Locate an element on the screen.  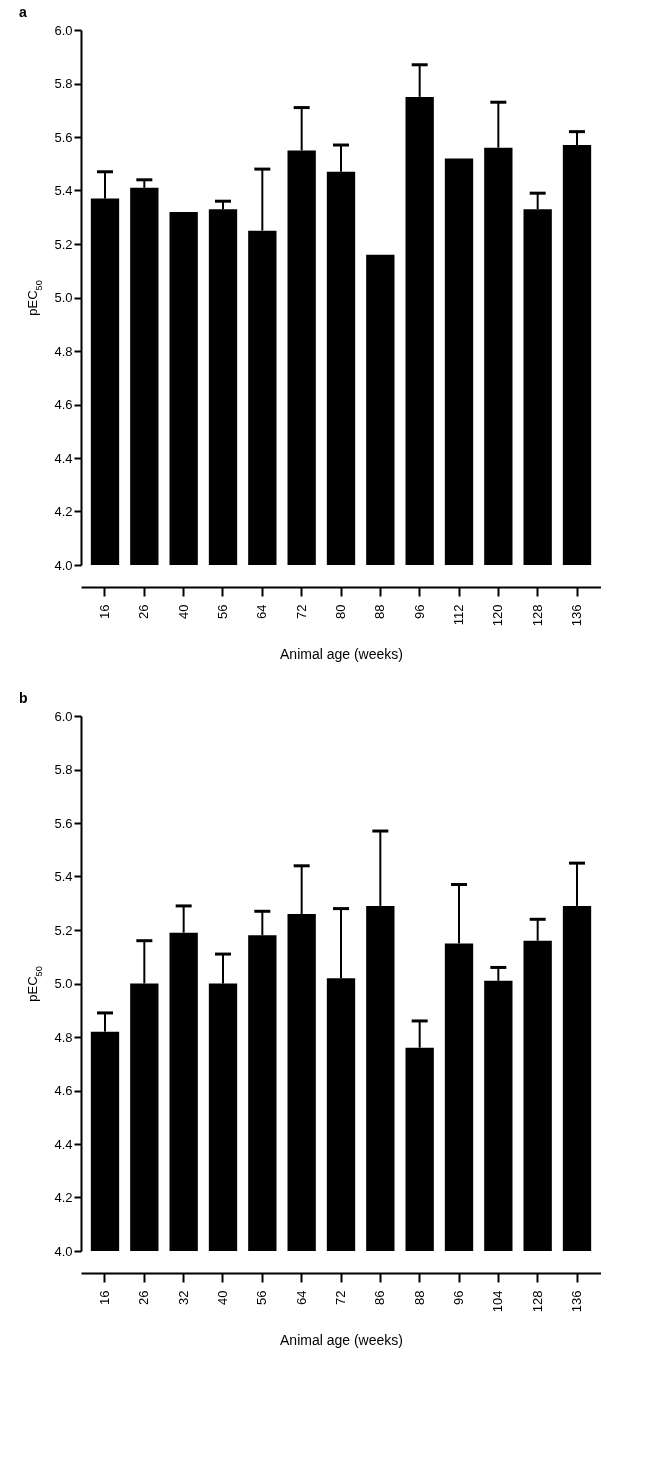
x-tick-label: 120 is located at coordinates (498, 615).